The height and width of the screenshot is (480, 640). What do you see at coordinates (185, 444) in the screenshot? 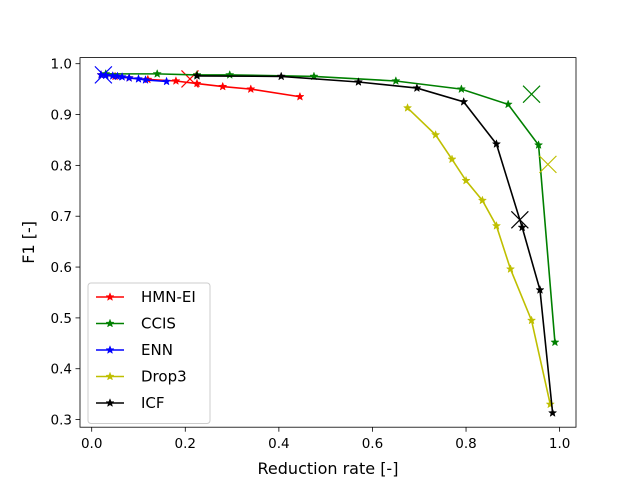
I see `x-tick-label: 0.2` at bounding box center [185, 444].